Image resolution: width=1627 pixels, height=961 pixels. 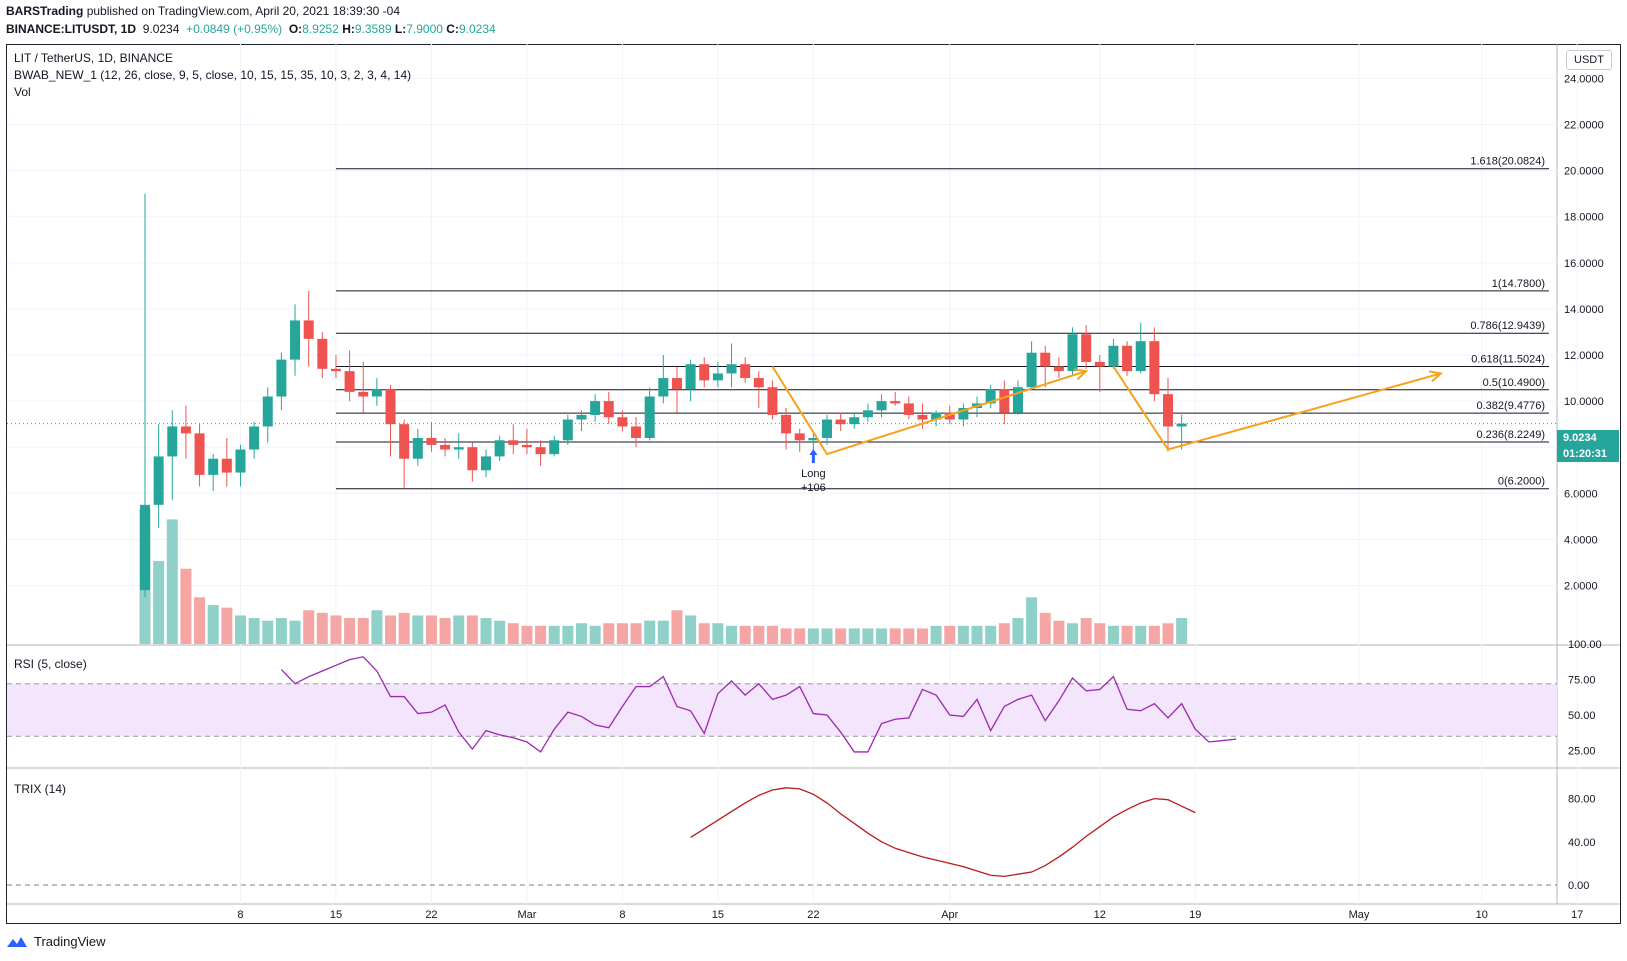 What do you see at coordinates (336, 915) in the screenshot?
I see `time-tick-label: 15` at bounding box center [336, 915].